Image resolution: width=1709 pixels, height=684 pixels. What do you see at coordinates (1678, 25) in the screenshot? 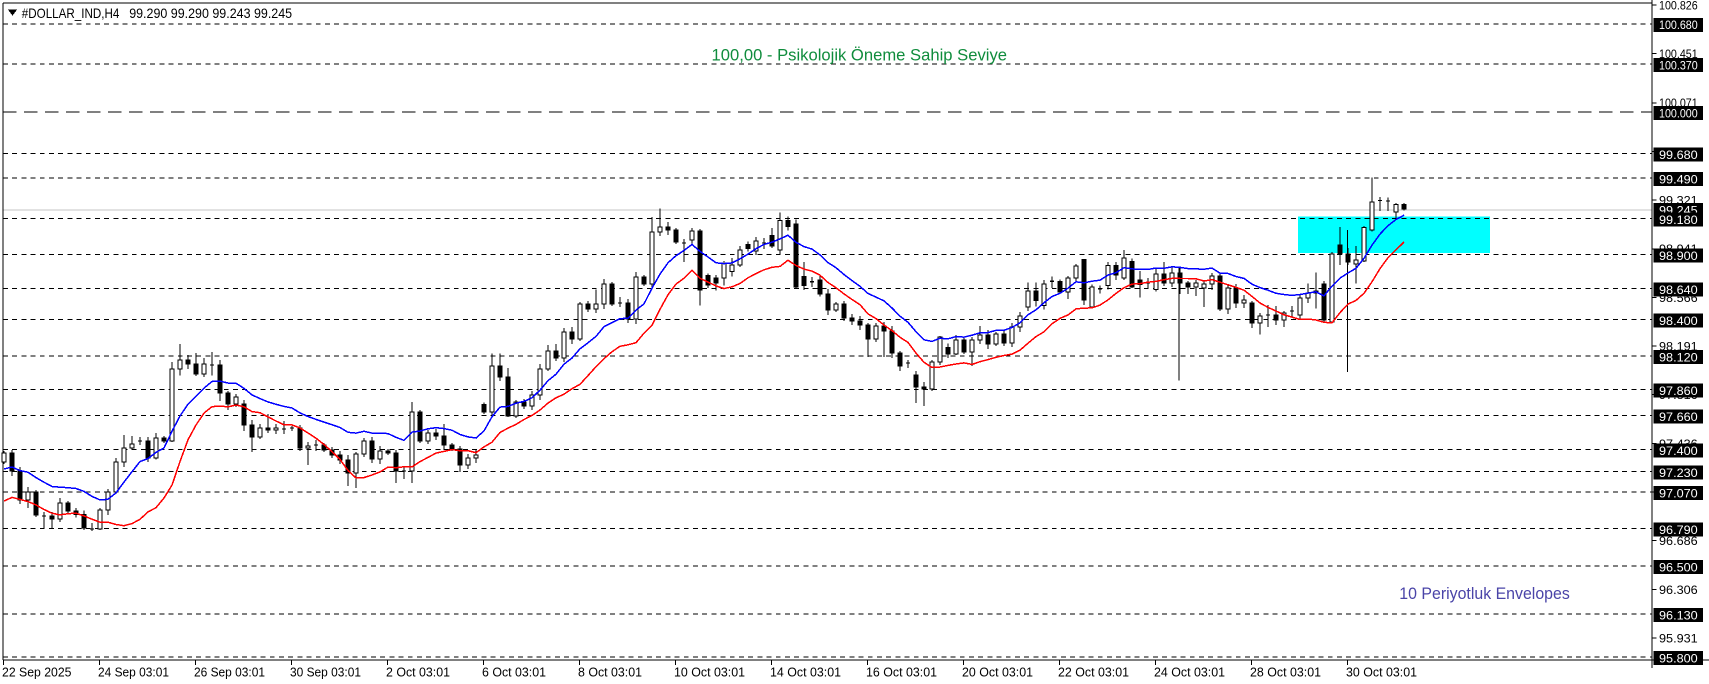
I see `svg-text: 100.680` at bounding box center [1678, 25].